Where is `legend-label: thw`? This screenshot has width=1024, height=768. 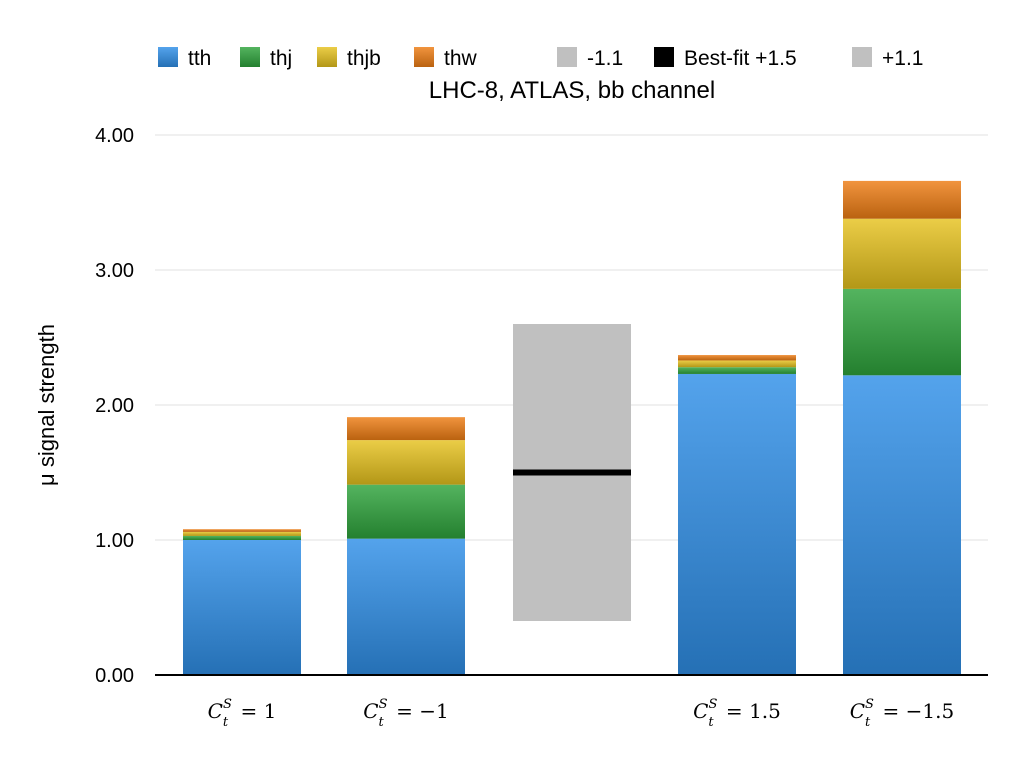 legend-label: thw is located at coordinates (461, 58).